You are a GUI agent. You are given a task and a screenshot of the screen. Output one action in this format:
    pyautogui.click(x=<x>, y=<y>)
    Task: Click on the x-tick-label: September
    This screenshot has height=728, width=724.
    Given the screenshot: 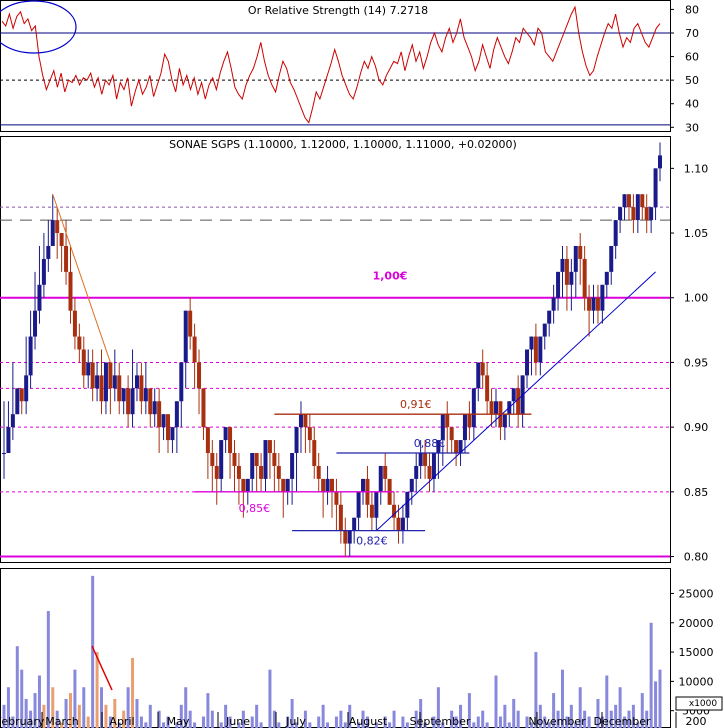 What is the action you would take?
    pyautogui.click(x=440, y=721)
    